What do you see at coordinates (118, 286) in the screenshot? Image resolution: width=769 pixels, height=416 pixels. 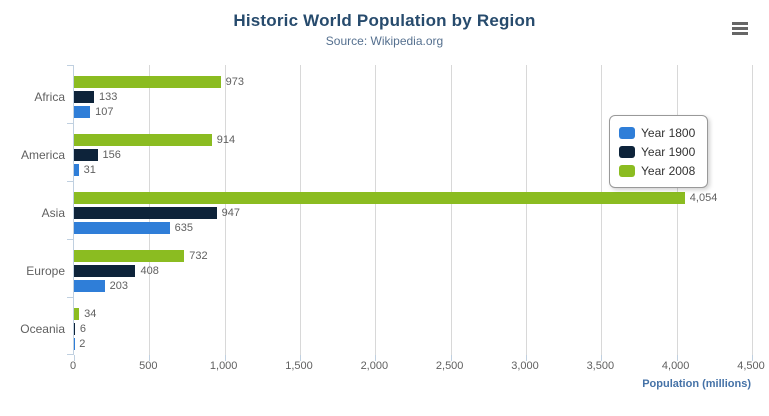 I see `bar-value-label: 203` at bounding box center [118, 286].